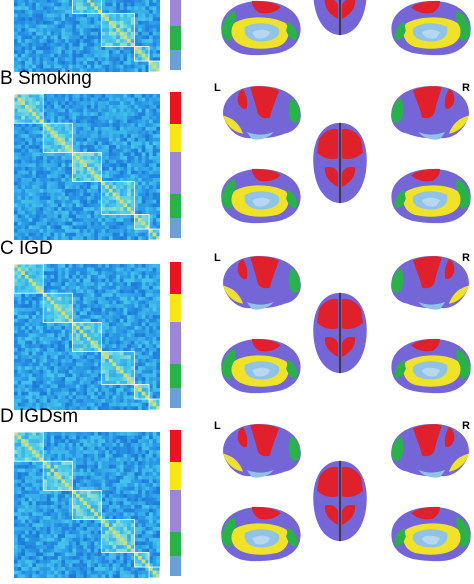  What do you see at coordinates (9, 248) in the screenshot?
I see `panel-letter: C` at bounding box center [9, 248].